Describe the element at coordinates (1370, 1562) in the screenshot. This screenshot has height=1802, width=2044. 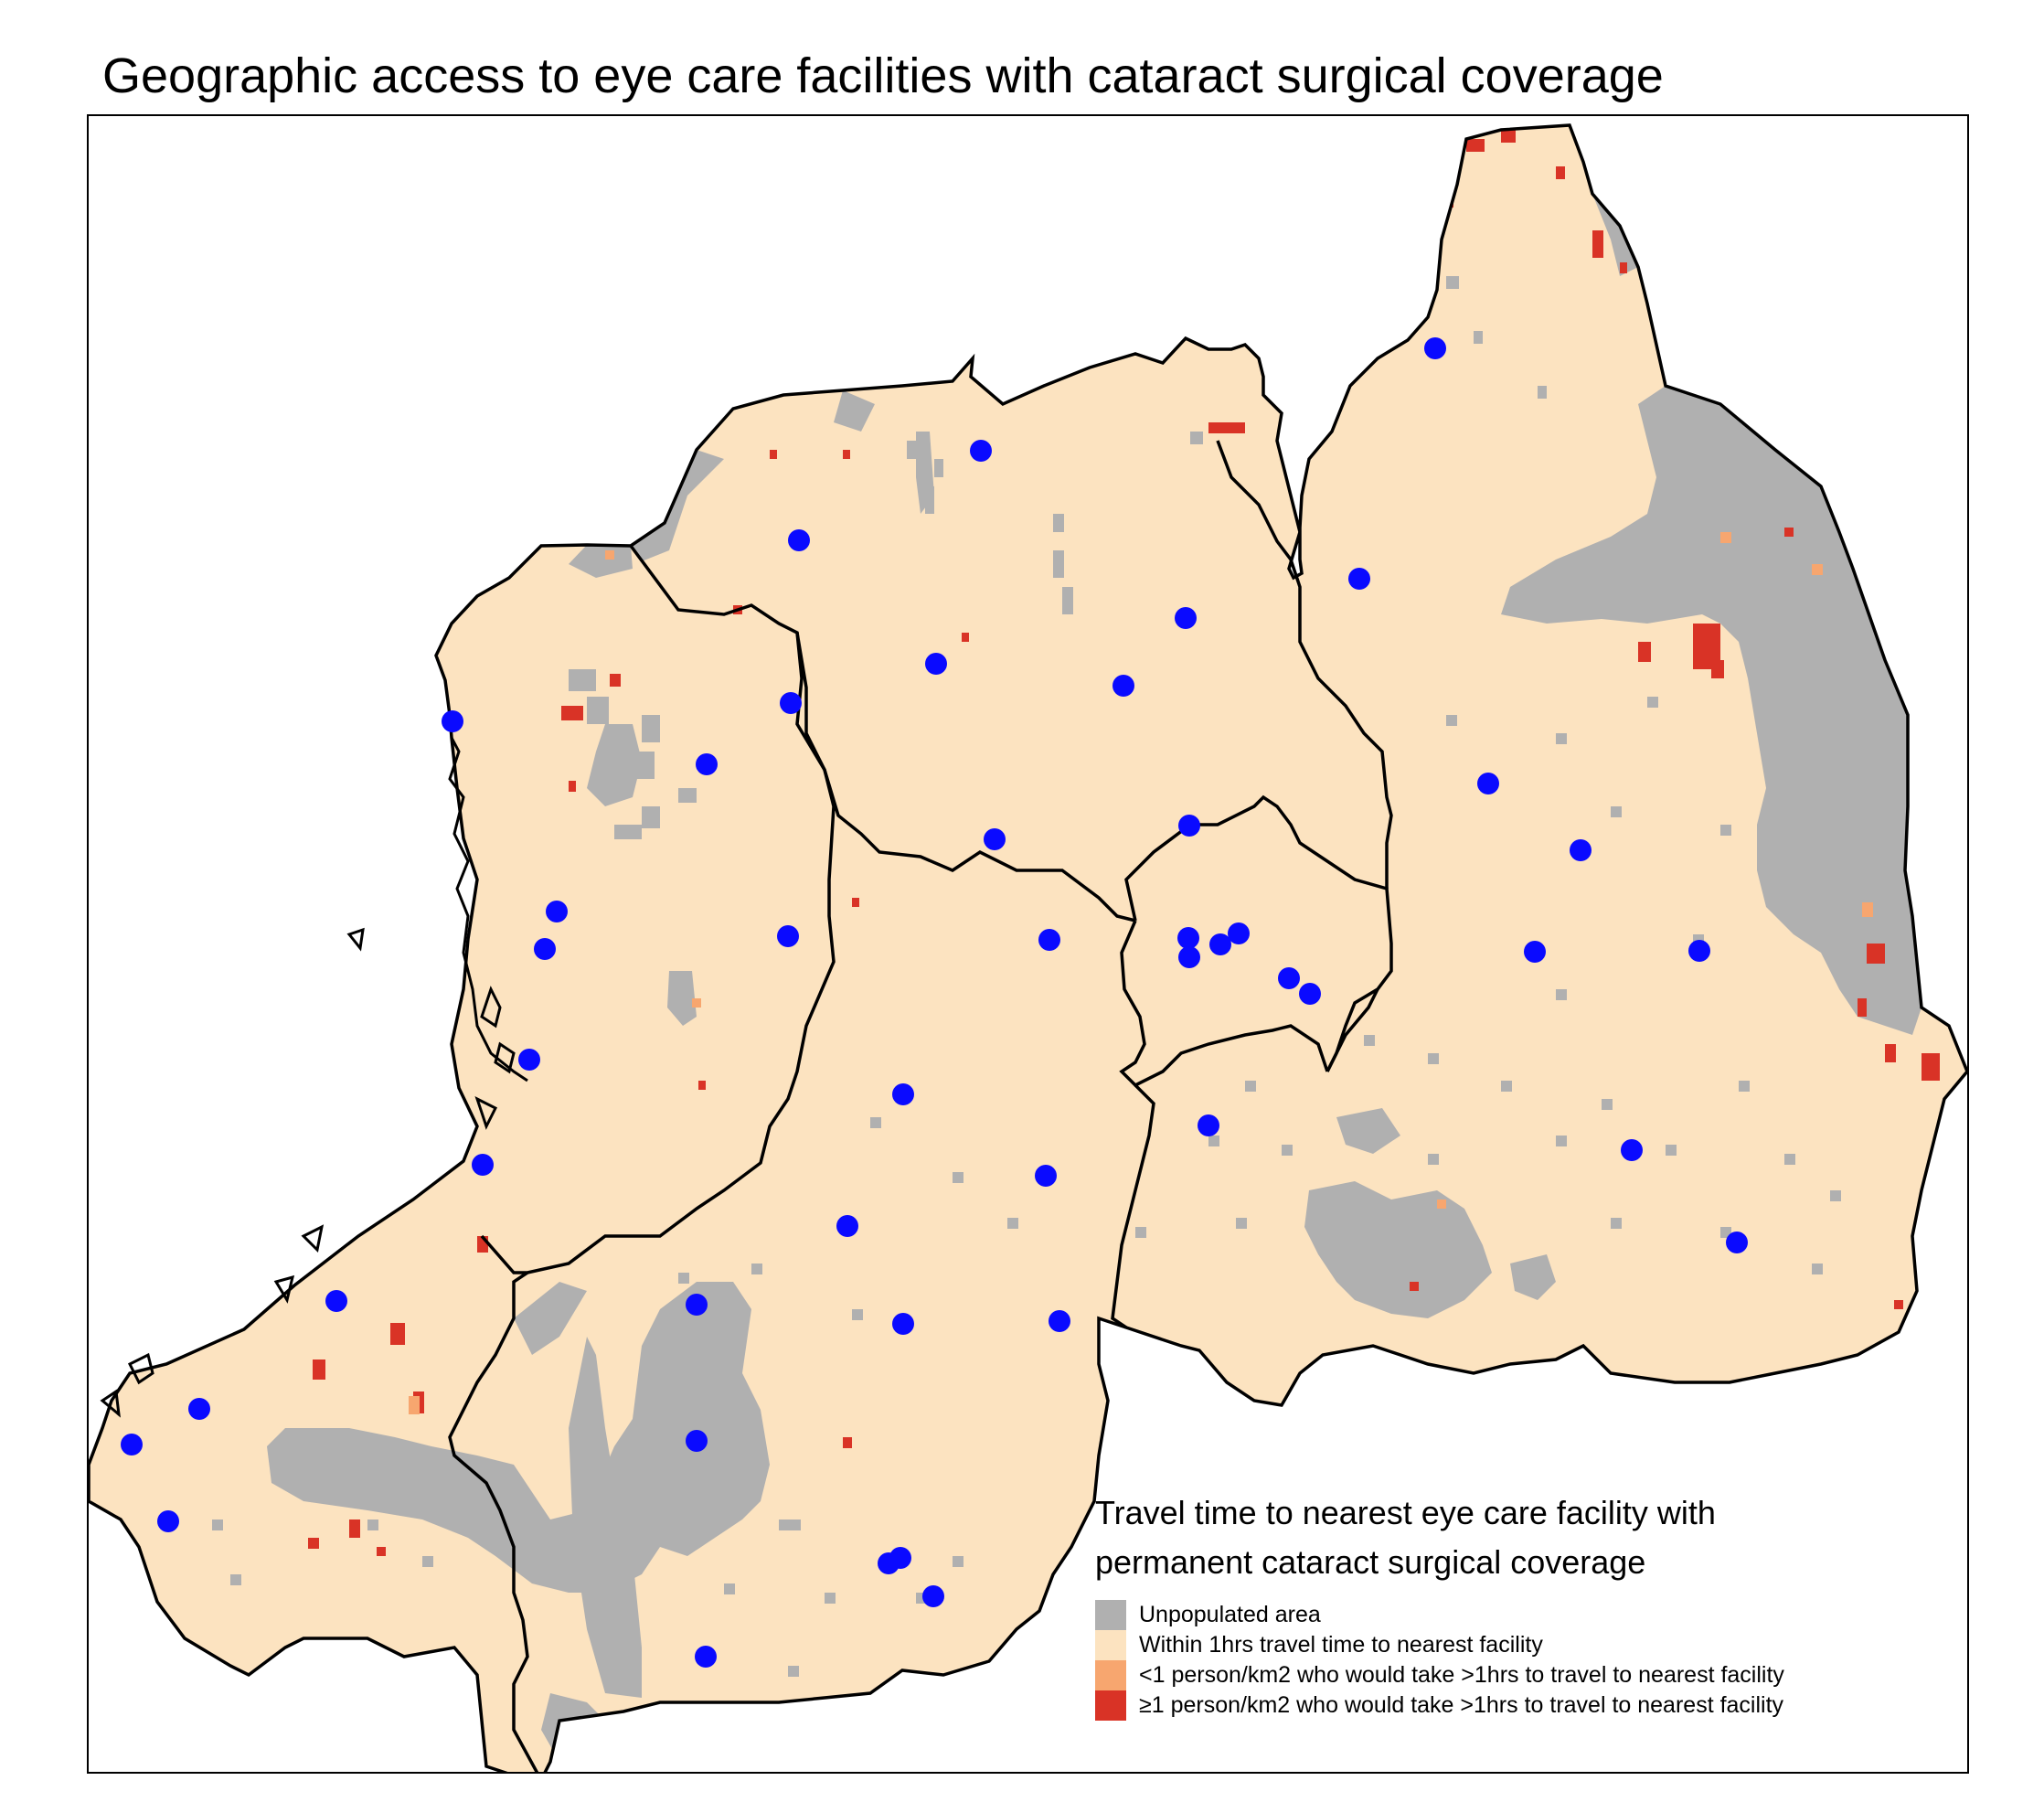
I see `legend-title-line2: permanent cataract surgical coverage` at that location.